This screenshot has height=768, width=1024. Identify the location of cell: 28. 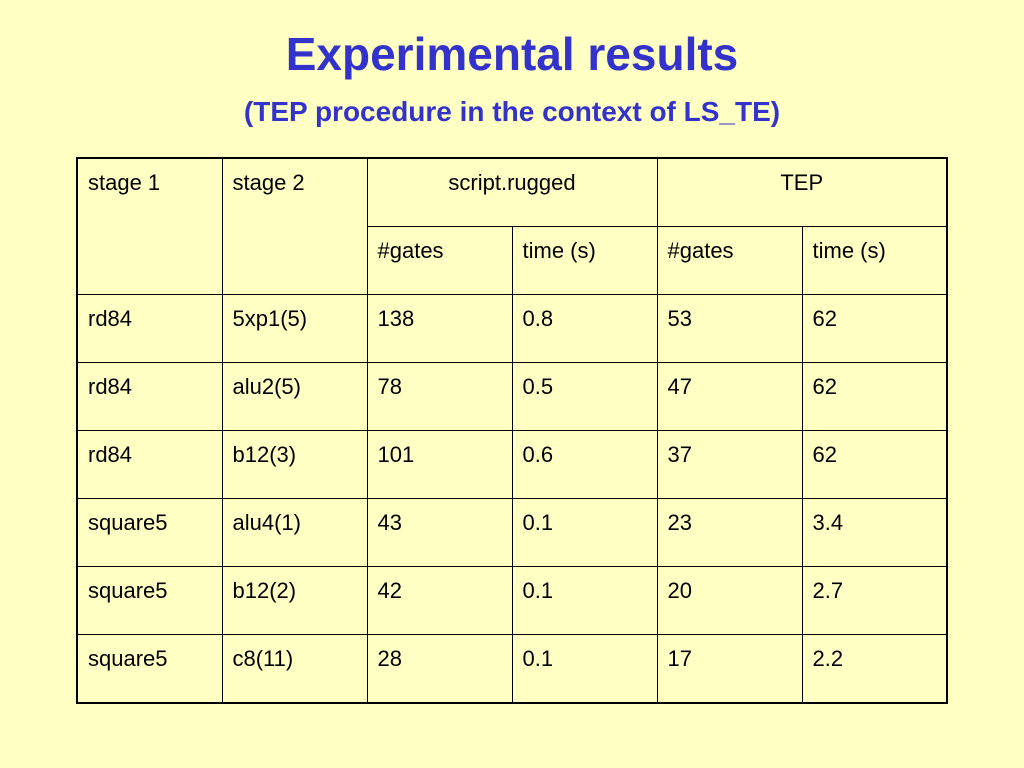
(439, 669).